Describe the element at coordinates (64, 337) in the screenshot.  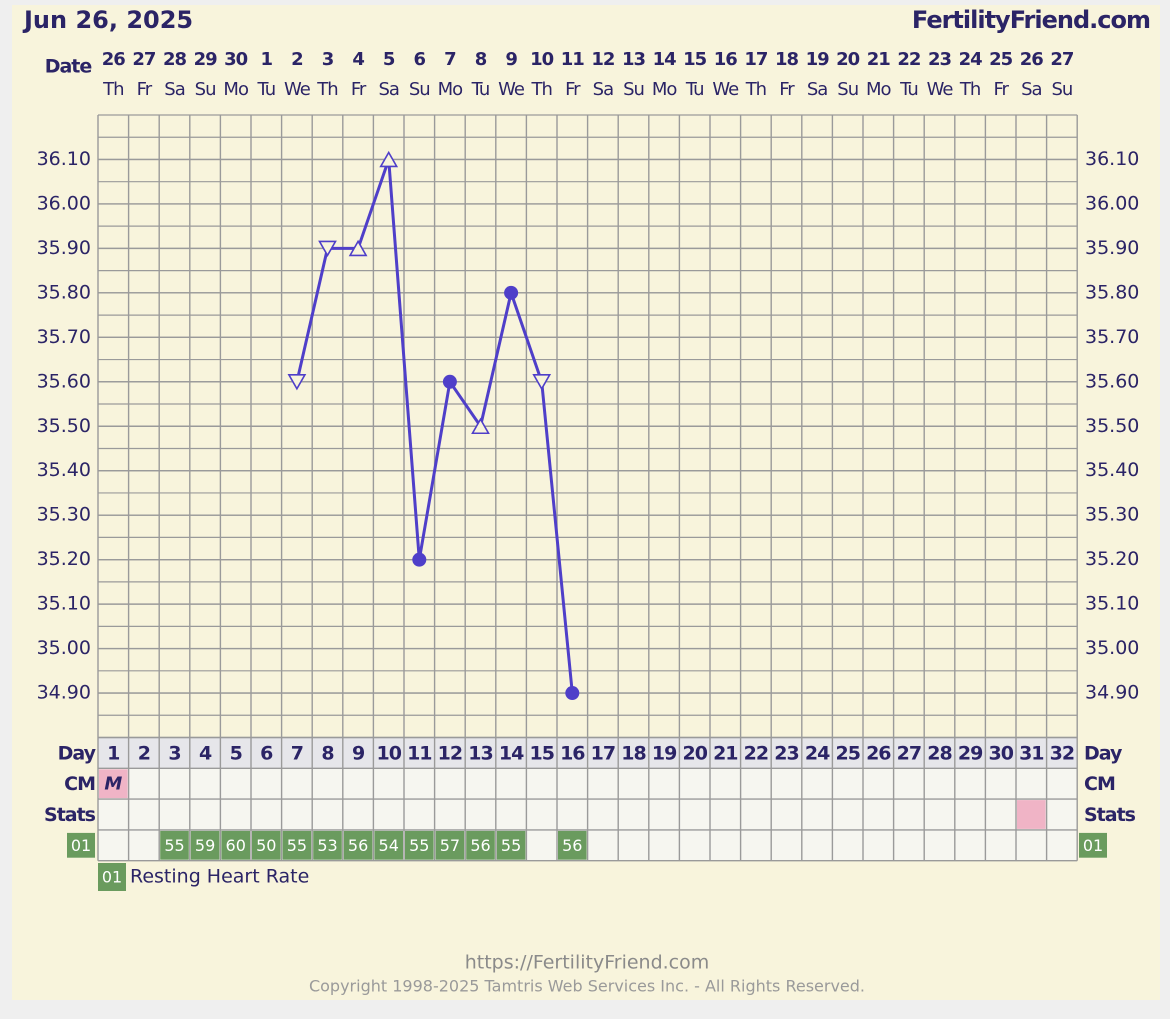
I see `y-tick-label: 35.70` at that location.